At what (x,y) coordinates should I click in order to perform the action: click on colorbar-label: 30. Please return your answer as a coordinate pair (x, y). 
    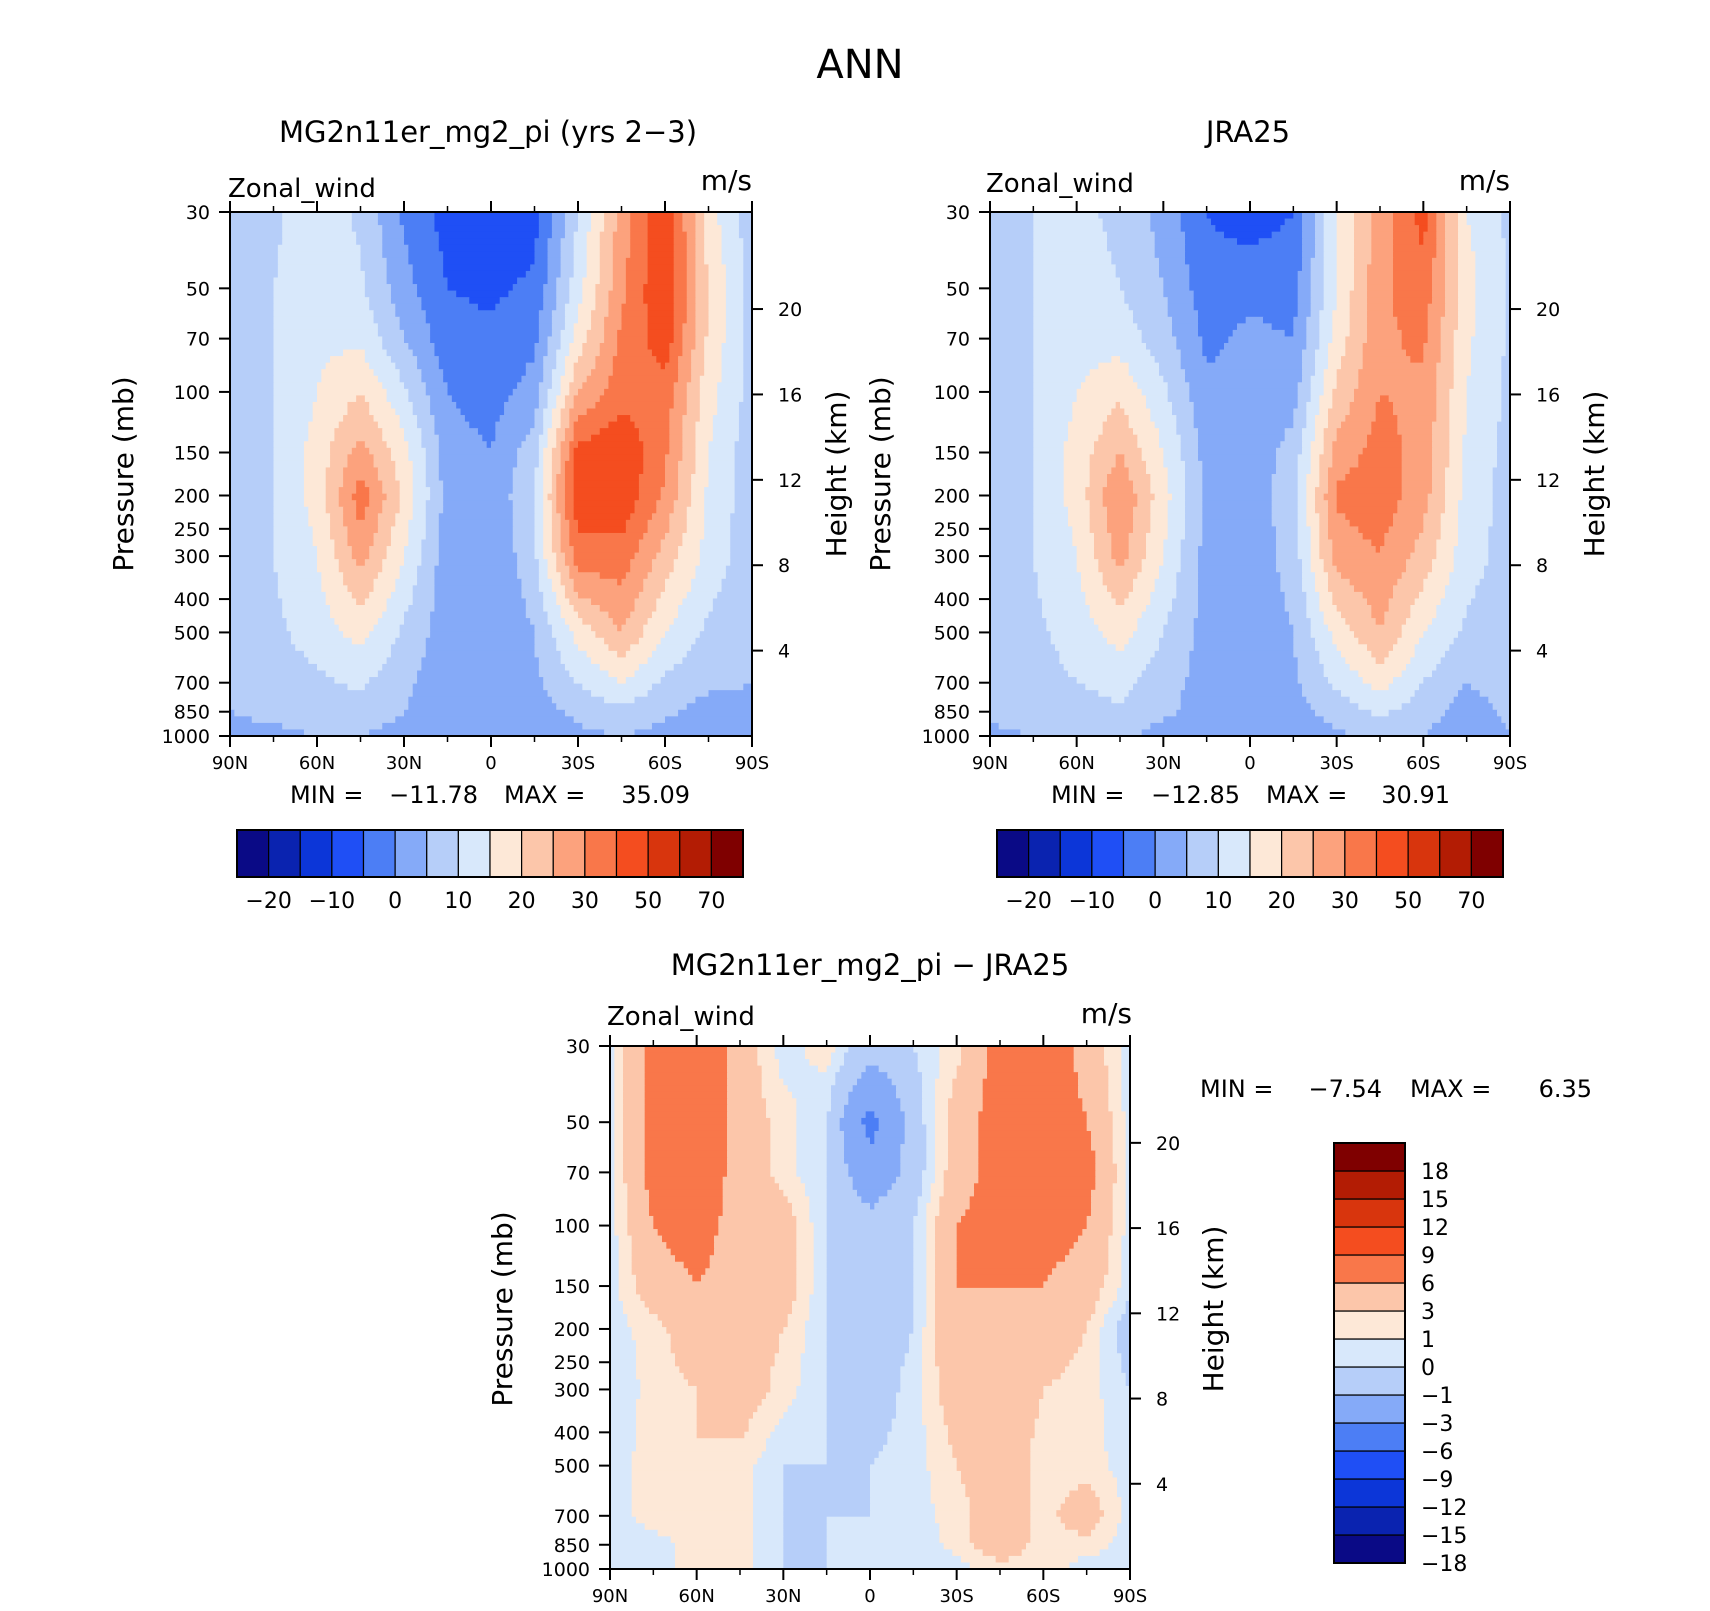
    Looking at the image, I should click on (1345, 901).